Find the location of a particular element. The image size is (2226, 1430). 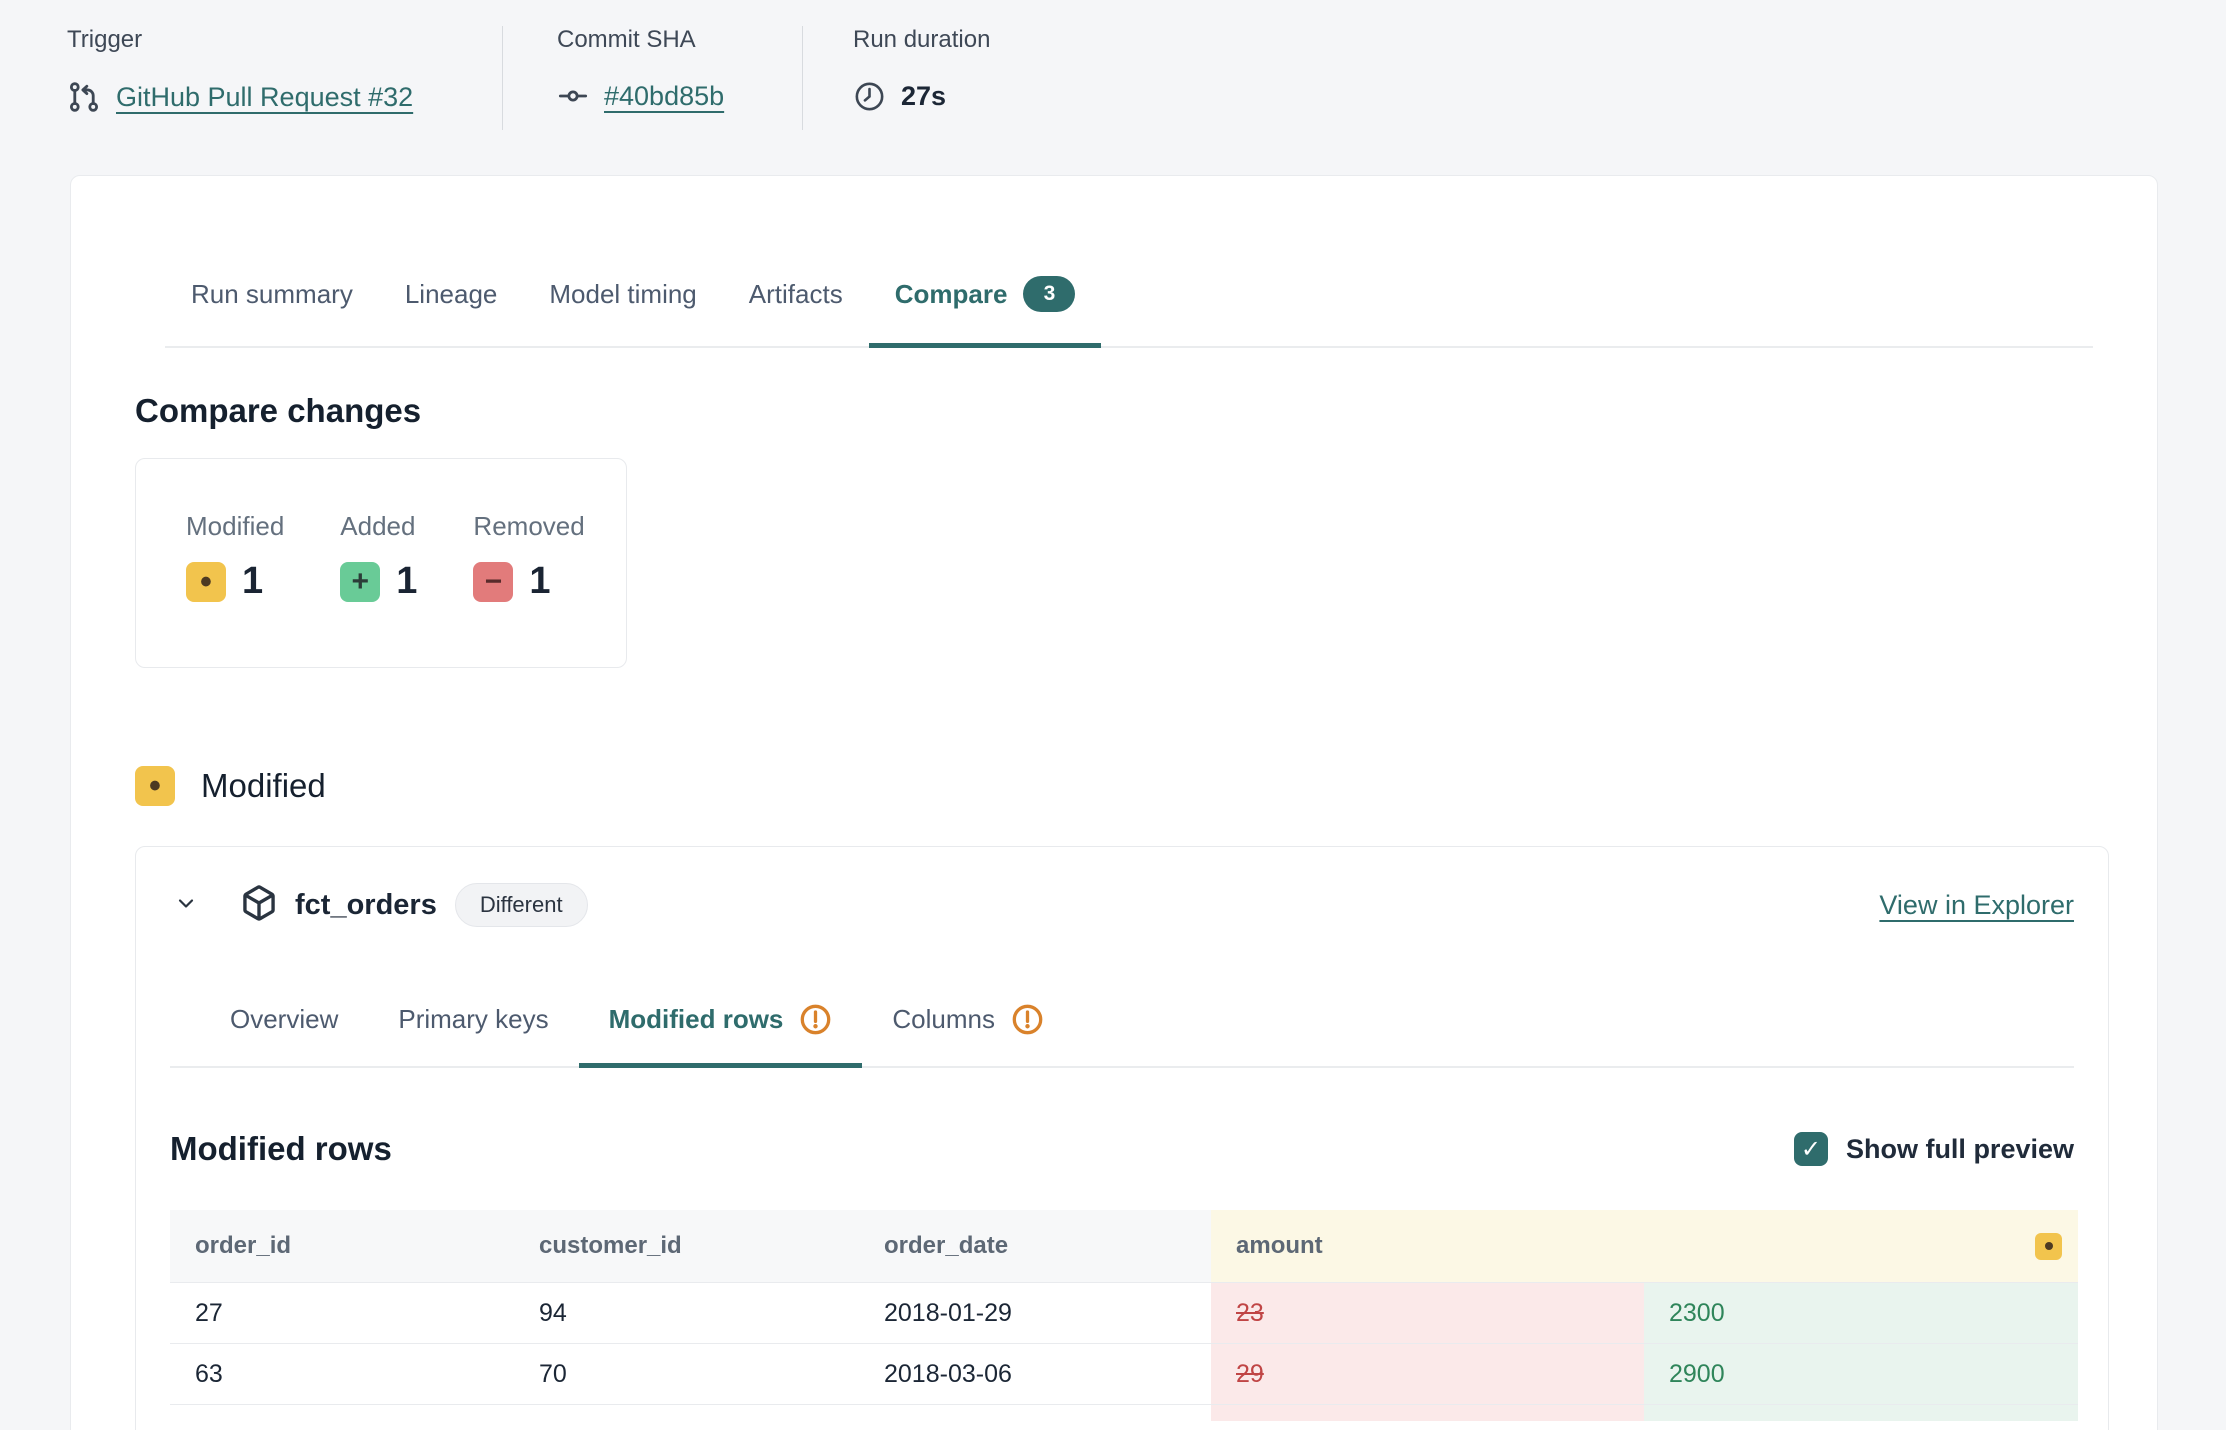

cell-amount-old: 29 is located at coordinates (1427, 1374).